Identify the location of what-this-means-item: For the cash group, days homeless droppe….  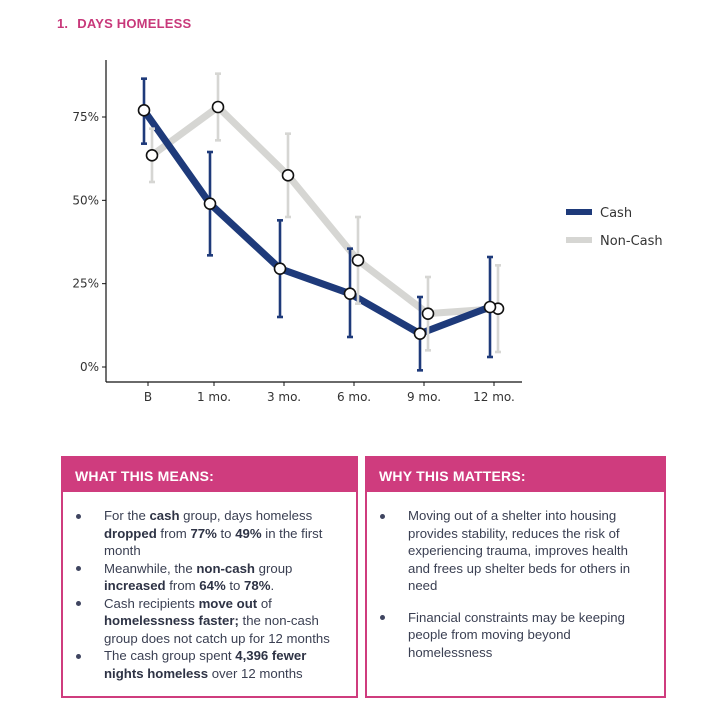
(203, 533).